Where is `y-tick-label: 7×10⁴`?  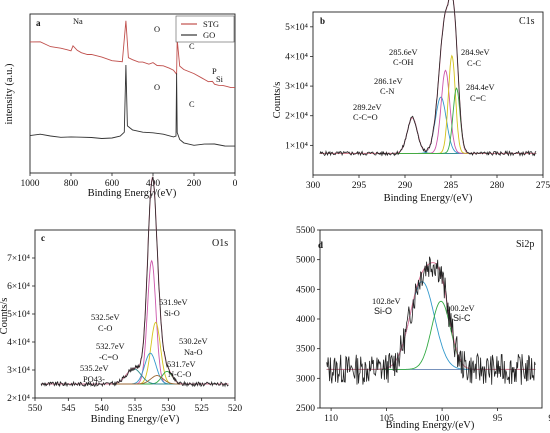
y-tick-label: 7×10⁴ is located at coordinates (19, 259).